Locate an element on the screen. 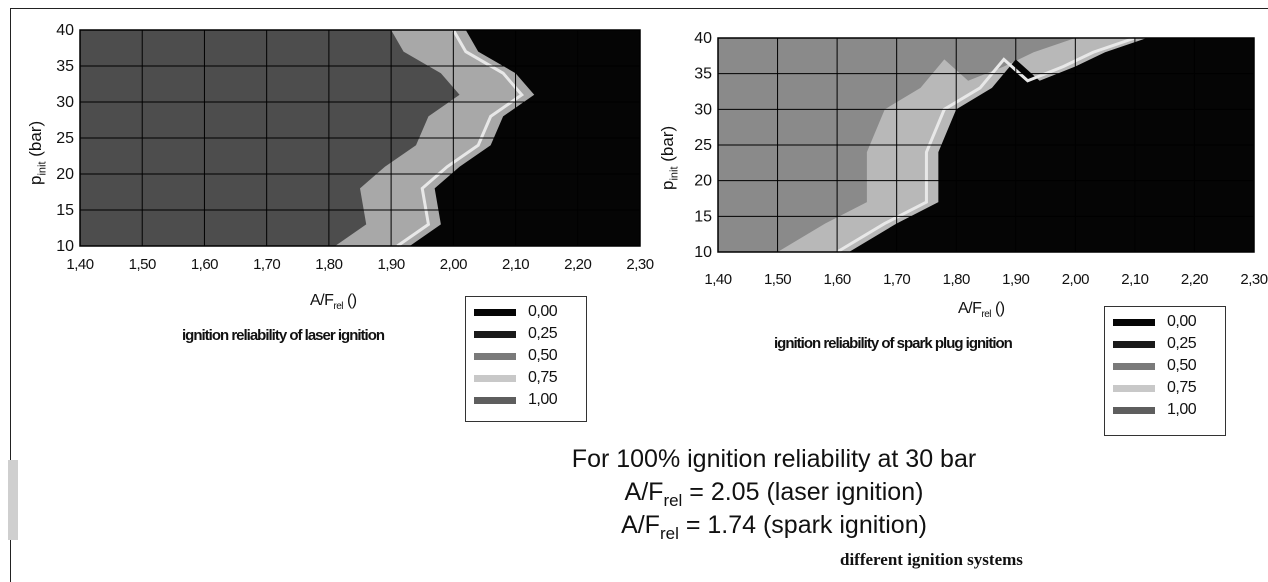 The image size is (1268, 582). chart1-y-tick-label: 10 is located at coordinates (65, 246).